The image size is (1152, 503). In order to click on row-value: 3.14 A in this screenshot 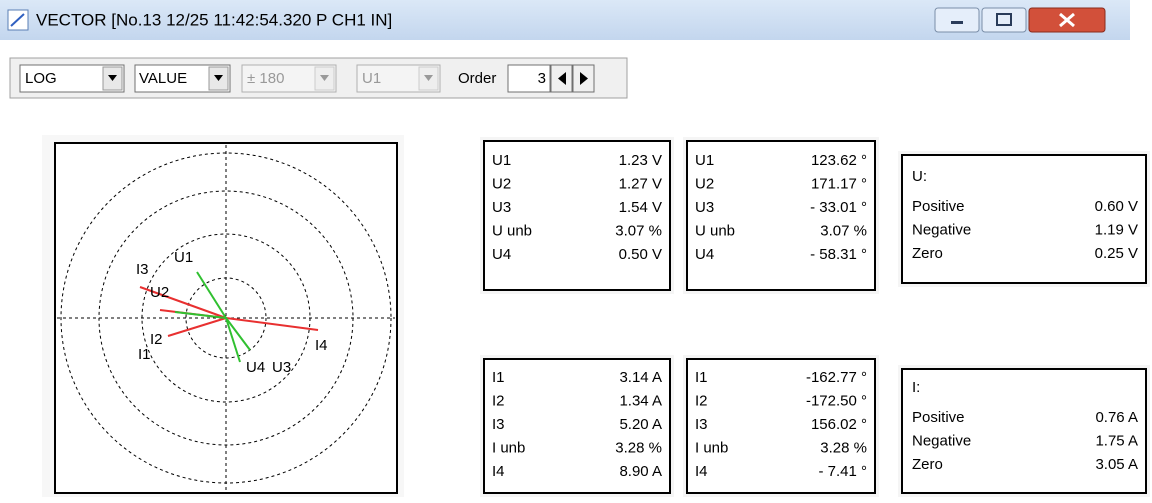, I will do `click(640, 377)`.